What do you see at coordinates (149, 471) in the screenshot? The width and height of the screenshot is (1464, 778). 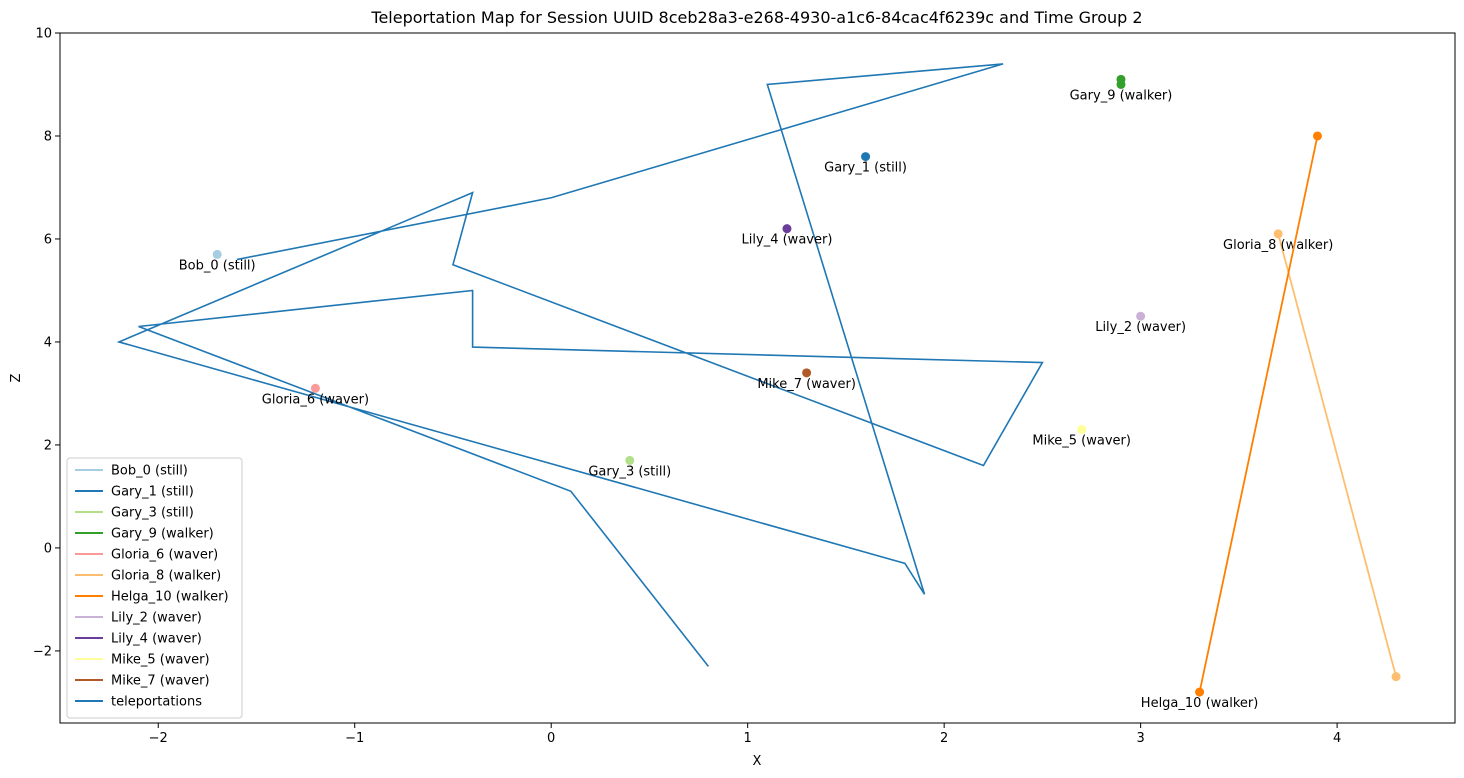 I see `legend-entry: Bob_0 (still)` at bounding box center [149, 471].